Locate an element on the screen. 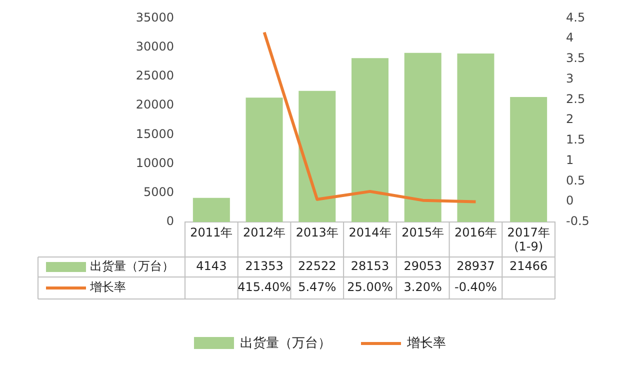 Image resolution: width=640 pixels, height=367 pixels. y-tick-label: 10000 is located at coordinates (155, 163).